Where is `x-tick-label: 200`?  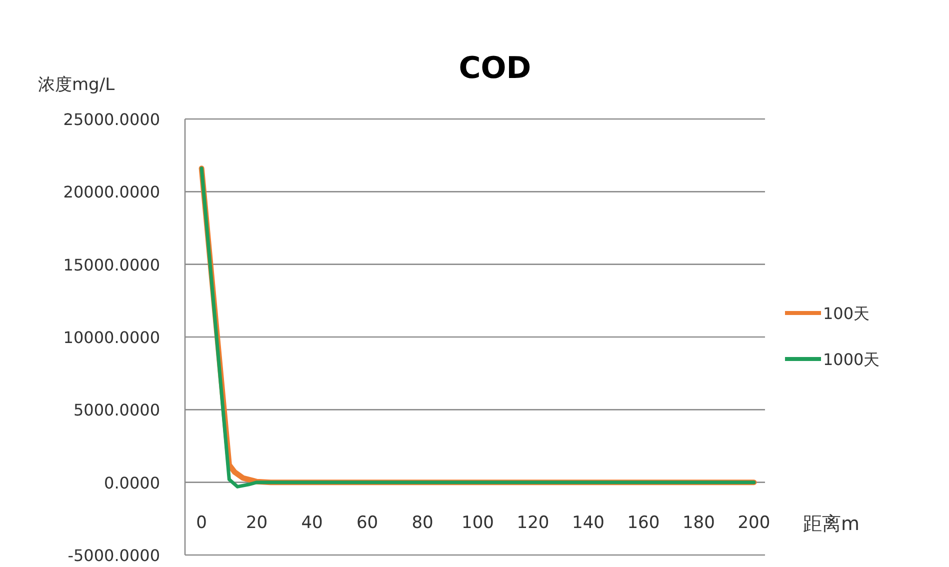
x-tick-label: 200 is located at coordinates (754, 523).